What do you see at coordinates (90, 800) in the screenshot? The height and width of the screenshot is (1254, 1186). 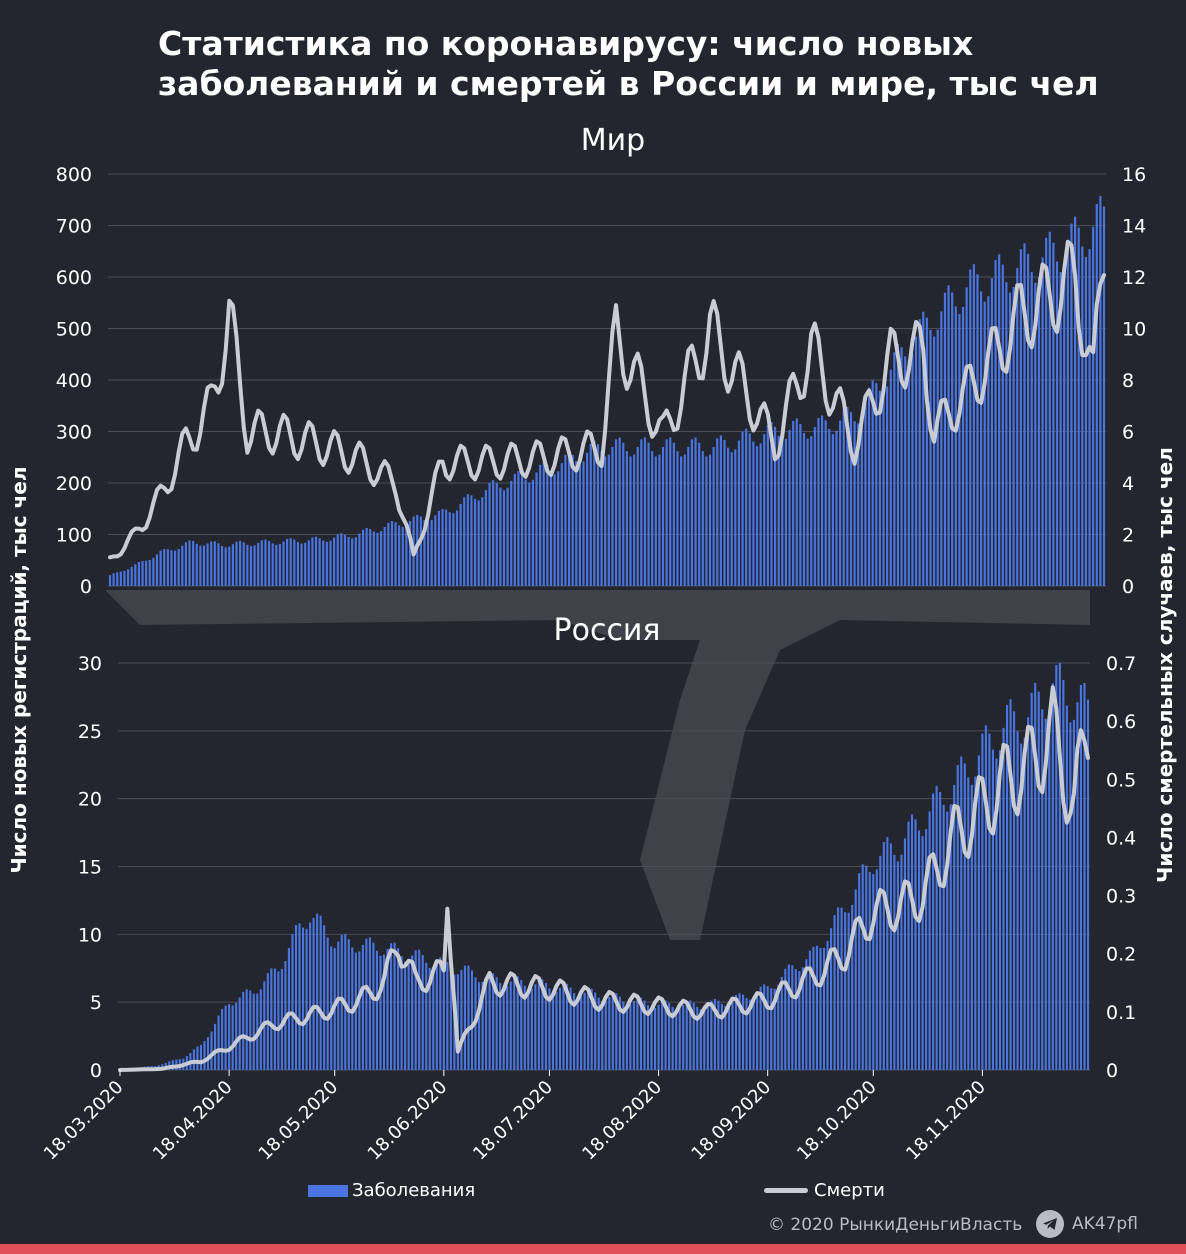 I see `russia-y-left-tick-label: 20` at bounding box center [90, 800].